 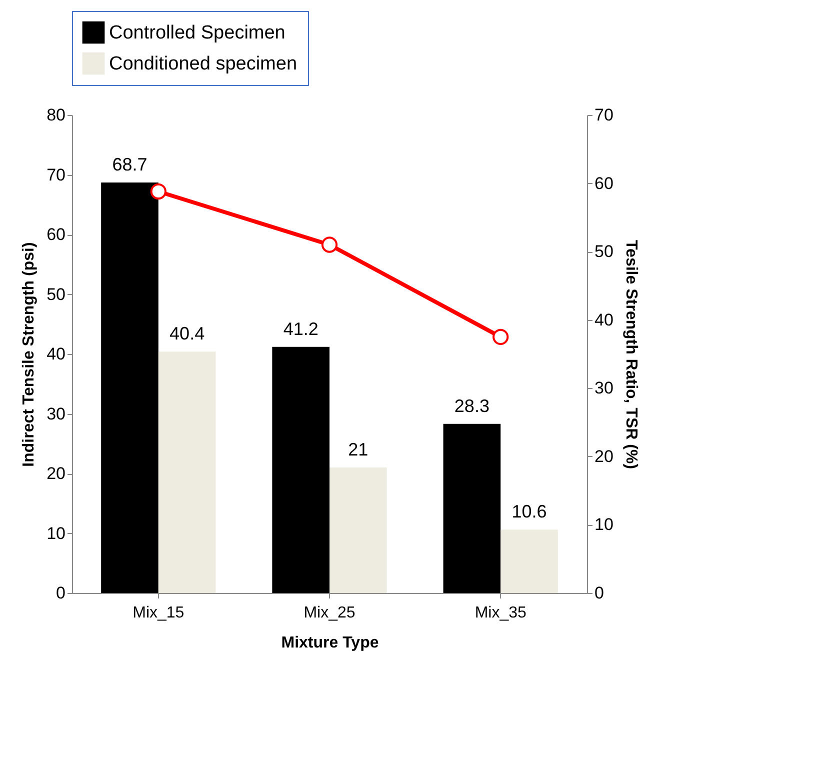 I want to click on data-label: 68.7, so click(x=130, y=164).